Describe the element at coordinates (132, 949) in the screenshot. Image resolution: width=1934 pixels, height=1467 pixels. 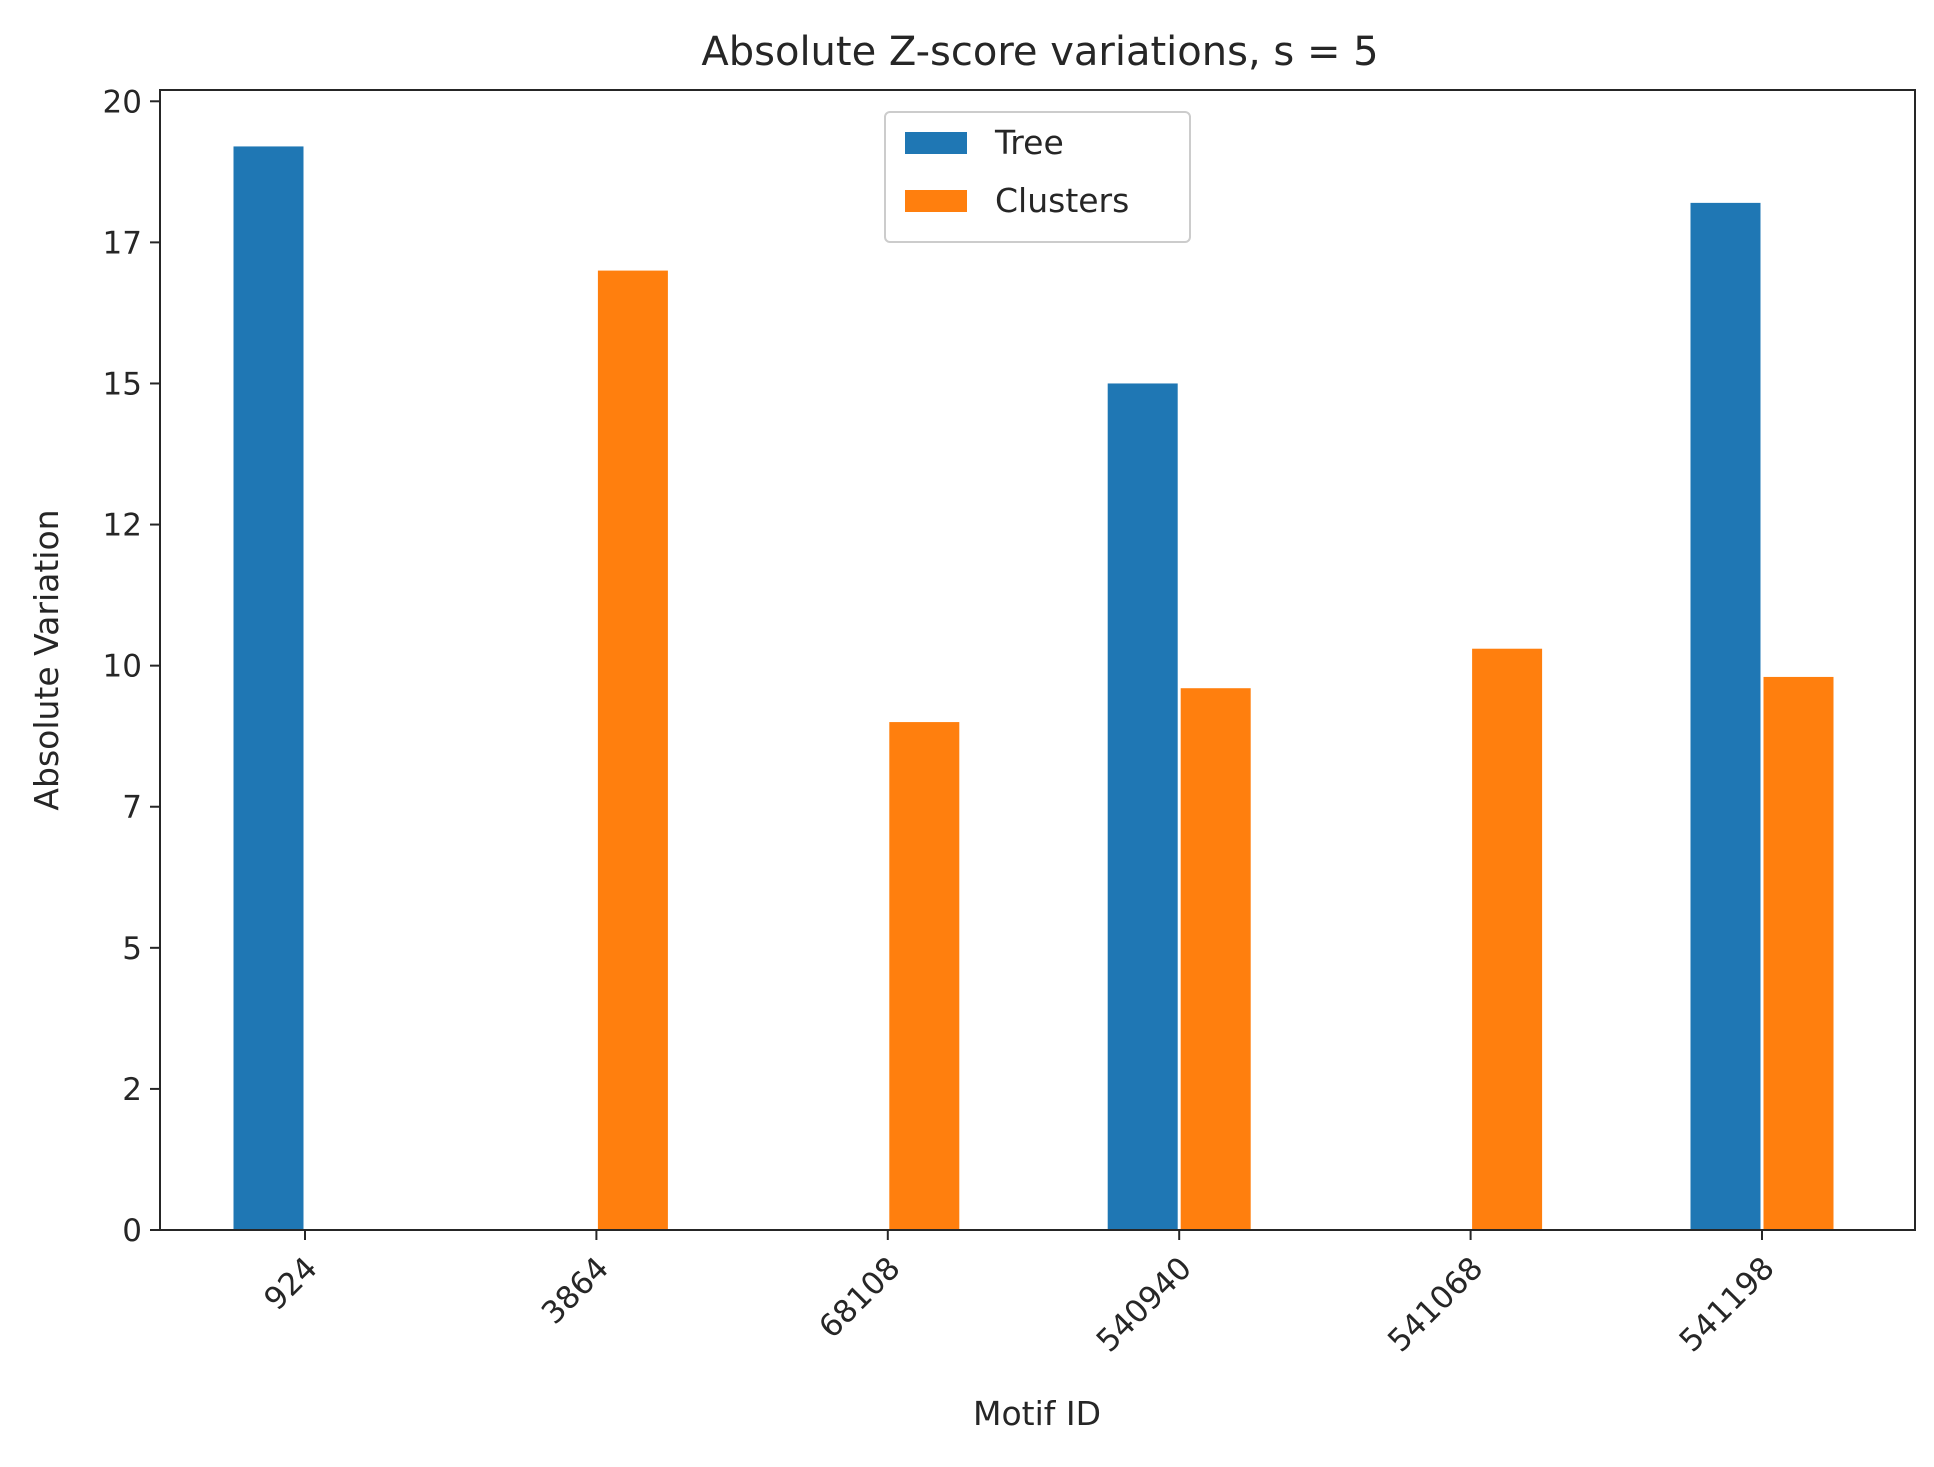
I see `y-tick-label: 5` at that location.